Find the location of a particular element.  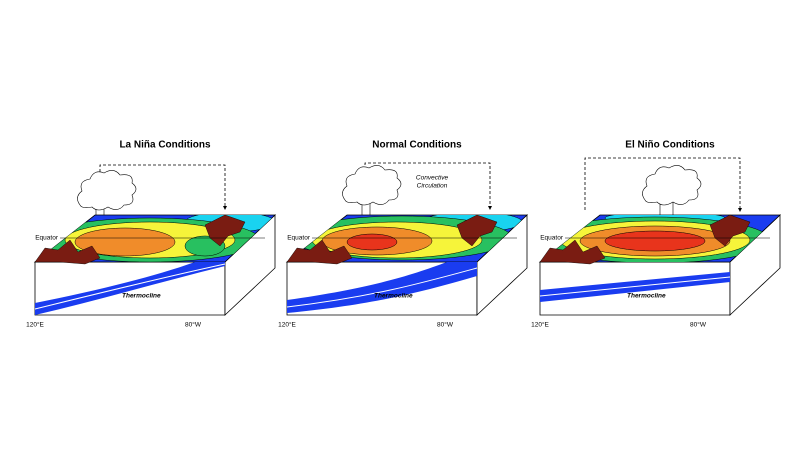

sst-contours is located at coordinates (157, 238).